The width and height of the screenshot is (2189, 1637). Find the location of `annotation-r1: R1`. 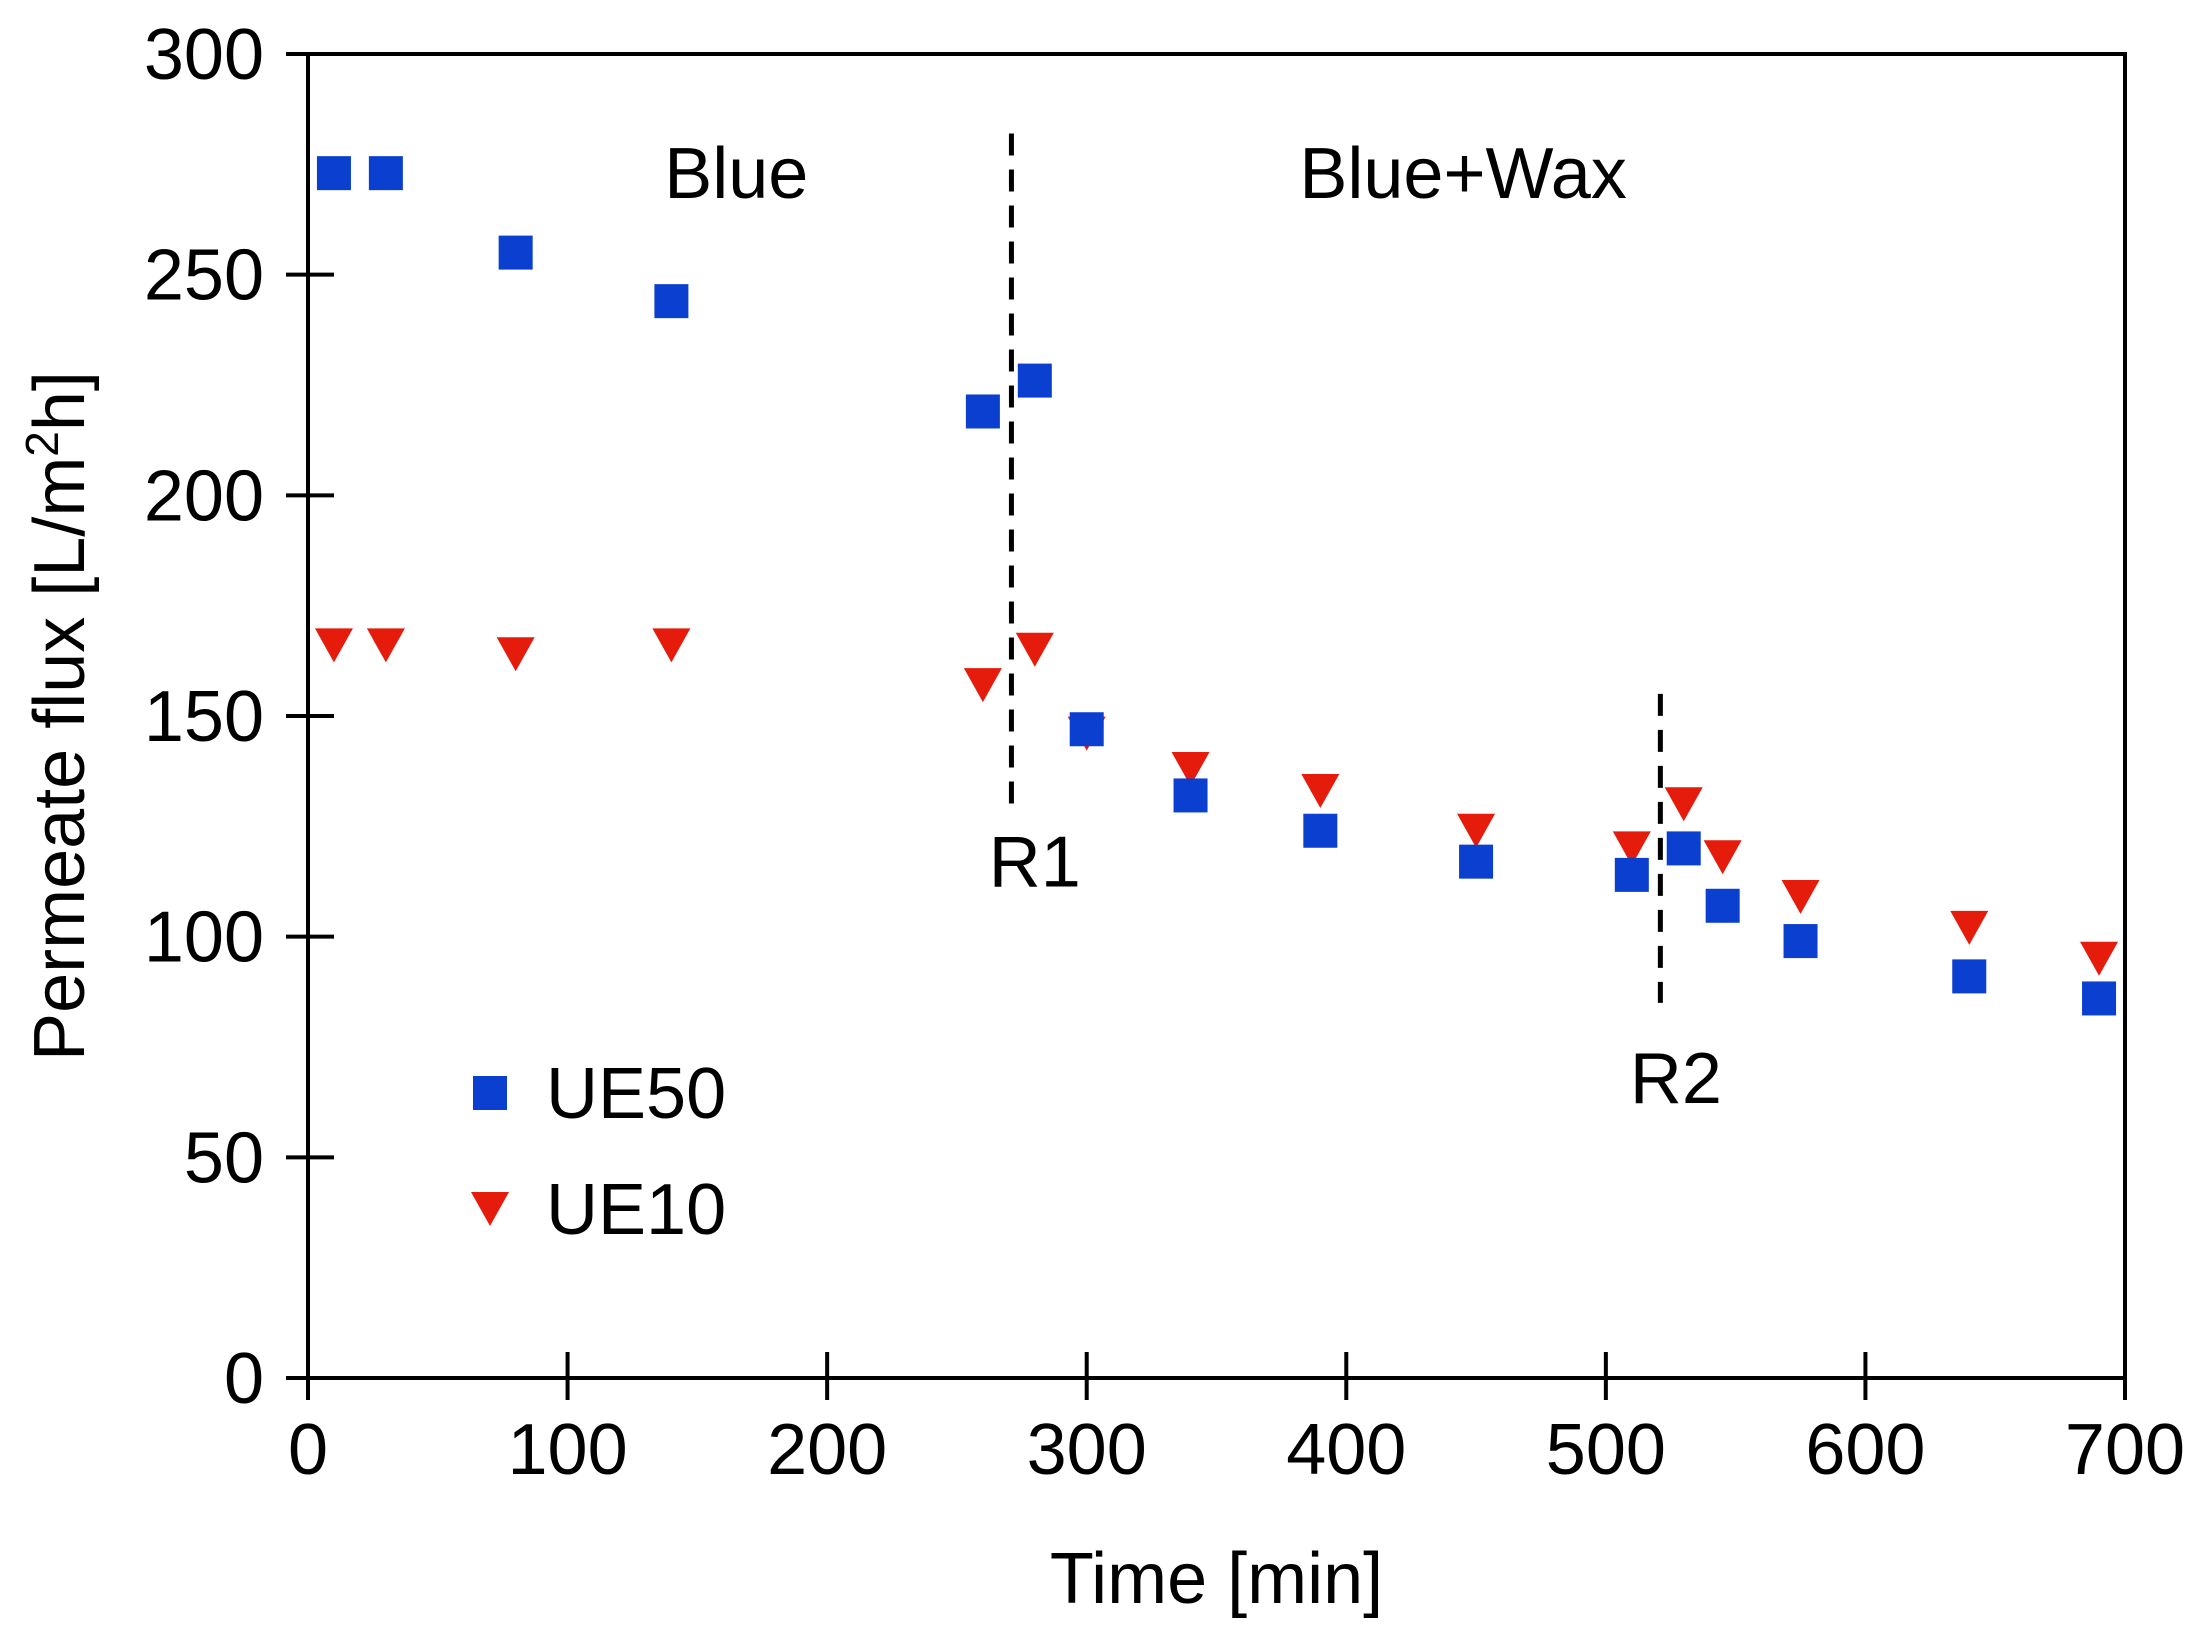

annotation-r1: R1 is located at coordinates (1035, 863).